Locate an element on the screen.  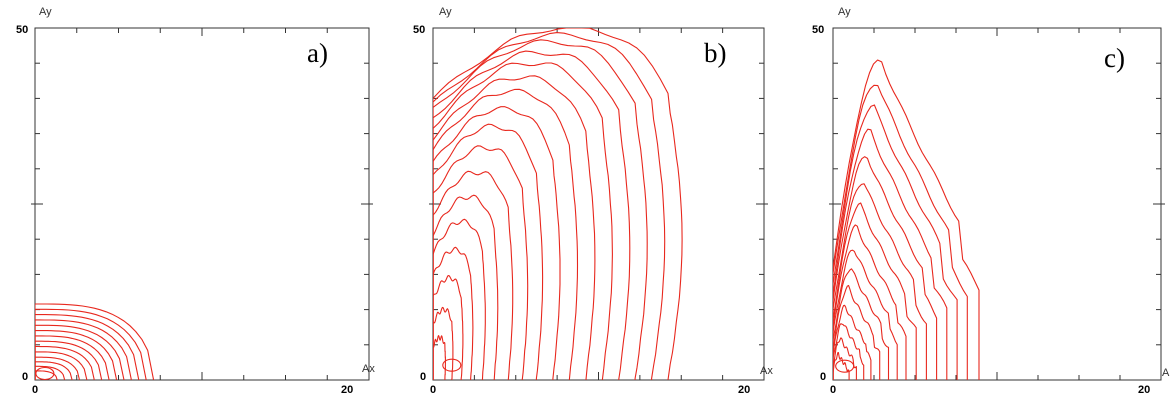
panel-b-y-axis-name: Ay is located at coordinates (445, 12).